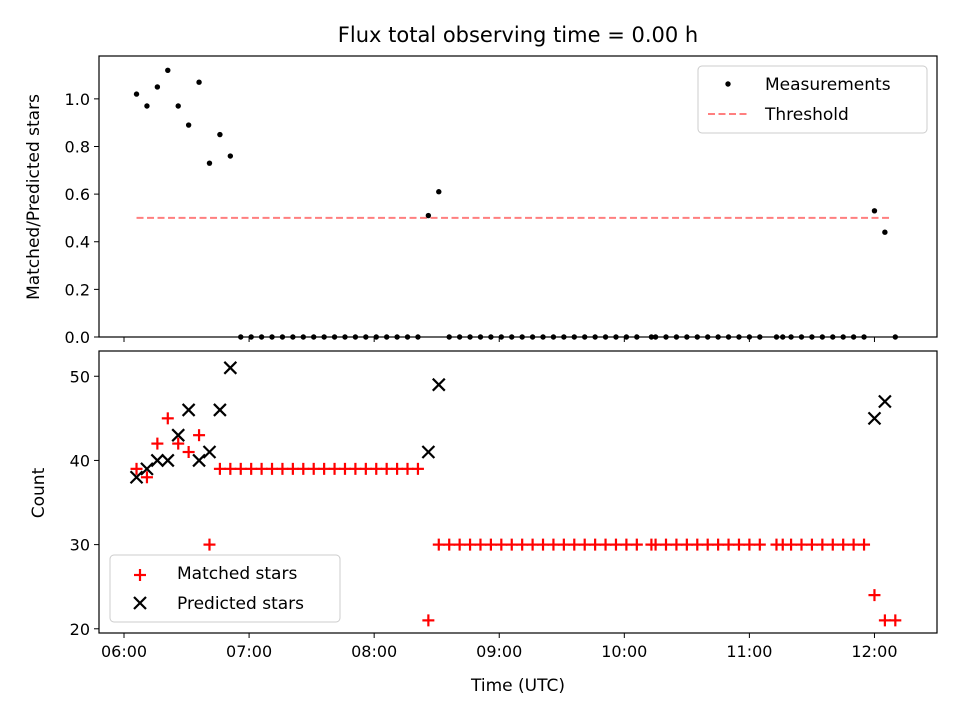 This screenshot has width=960, height=720. I want to click on ratio-legend-box, so click(812, 99).